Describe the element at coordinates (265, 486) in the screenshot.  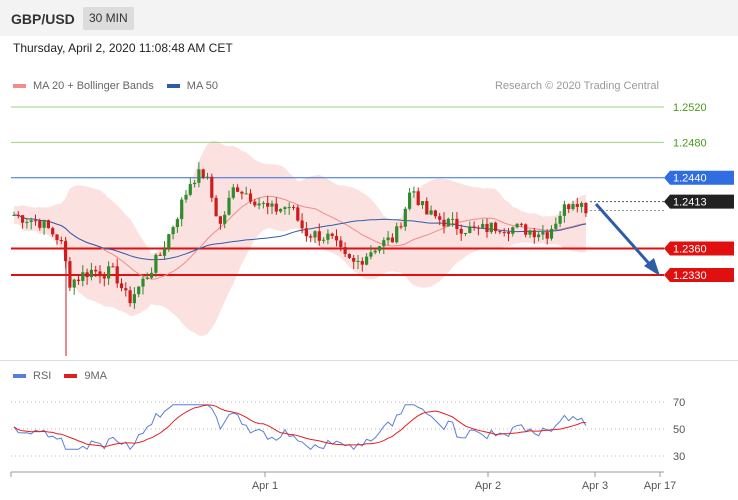
I see `x-tick-label: Apr 1` at that location.